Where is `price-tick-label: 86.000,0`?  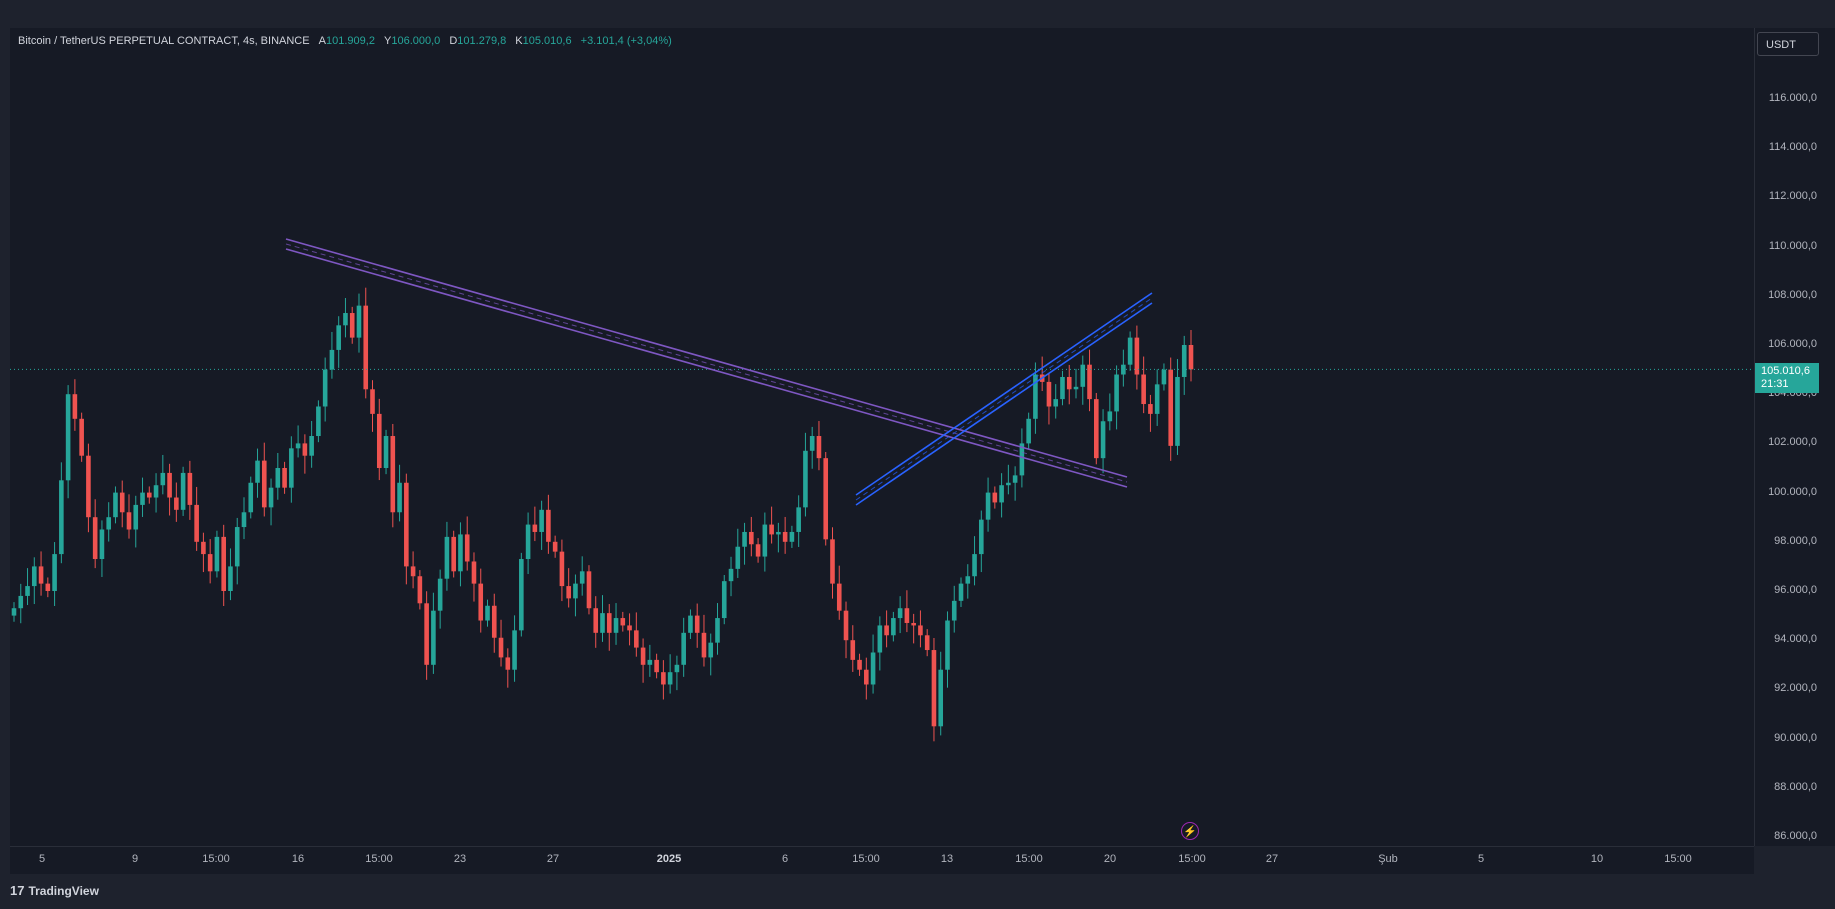
price-tick-label: 86.000,0 is located at coordinates (1795, 836).